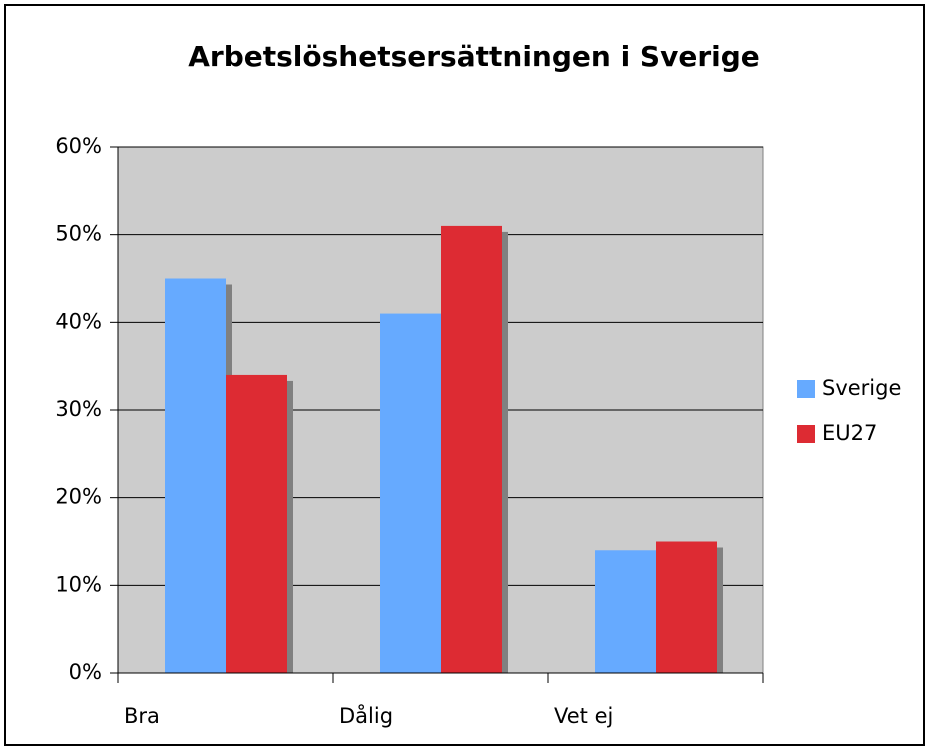 This screenshot has width=930, height=751. Describe the element at coordinates (861, 388) in the screenshot. I see `legend-label: Sverige` at that location.